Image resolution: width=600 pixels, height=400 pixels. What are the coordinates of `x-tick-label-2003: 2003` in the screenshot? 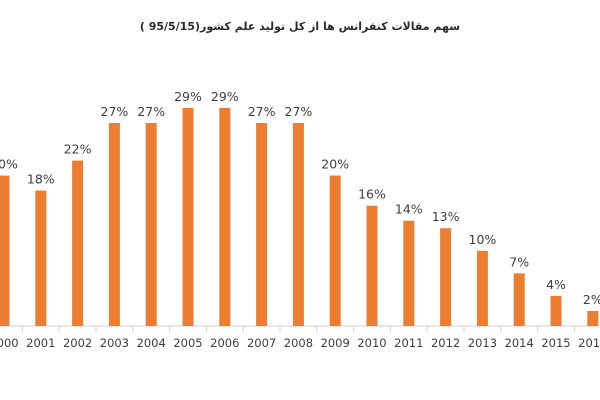 It's located at (114, 343).